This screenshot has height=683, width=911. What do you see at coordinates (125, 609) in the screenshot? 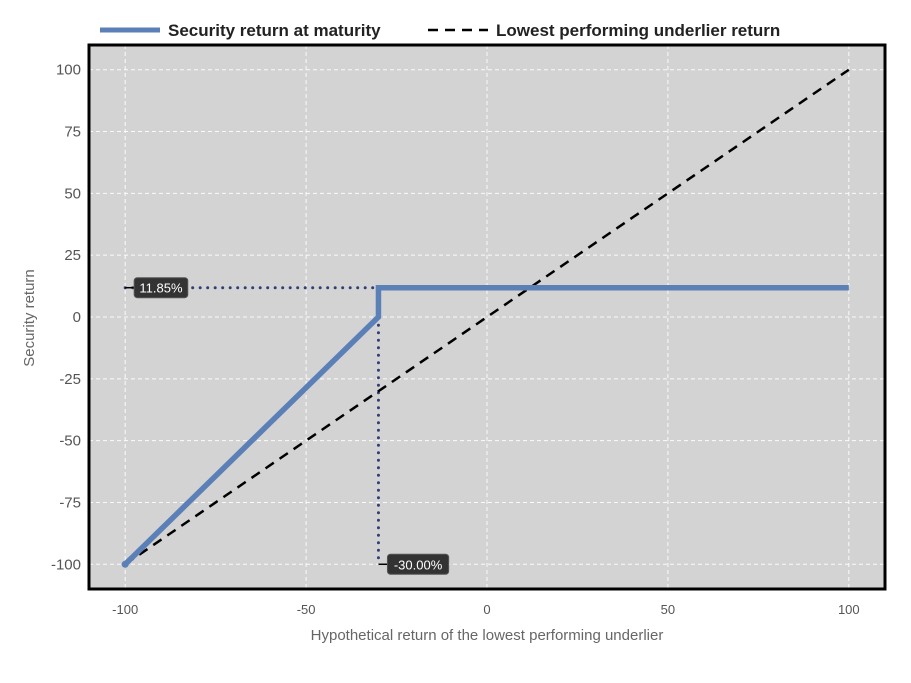
I see `x-tick-label: -100` at bounding box center [125, 609].